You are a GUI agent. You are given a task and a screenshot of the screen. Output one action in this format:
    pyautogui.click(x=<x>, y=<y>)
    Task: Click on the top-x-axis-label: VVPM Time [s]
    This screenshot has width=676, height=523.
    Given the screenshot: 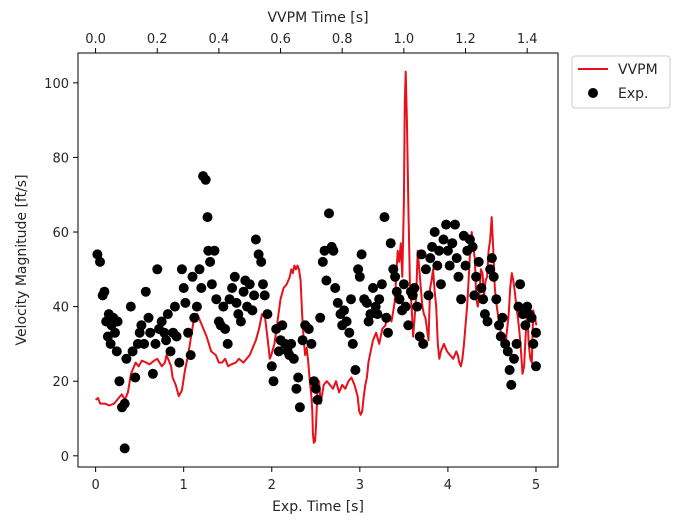 What is the action you would take?
    pyautogui.click(x=317, y=18)
    